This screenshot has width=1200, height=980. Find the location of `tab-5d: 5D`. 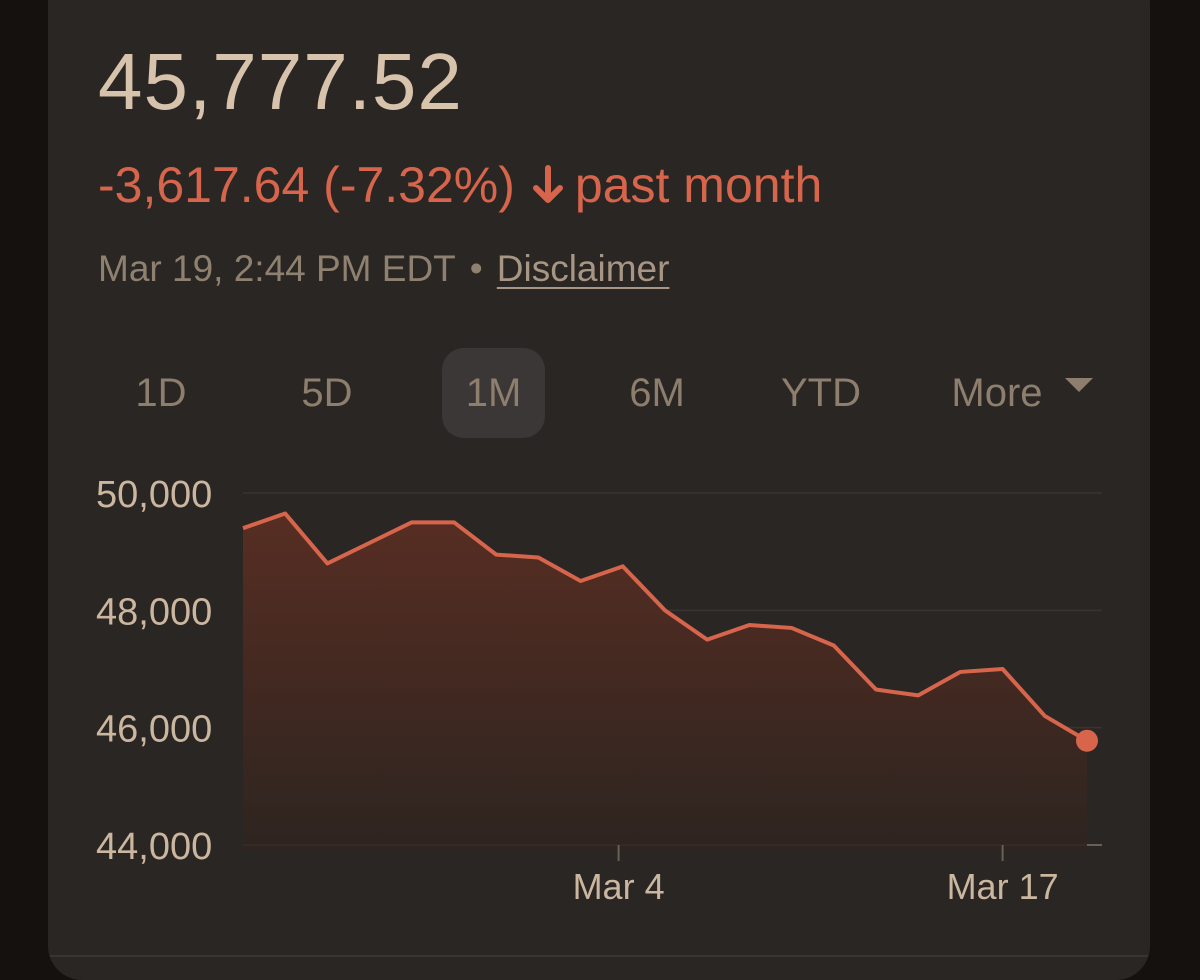

tab-5d: 5D is located at coordinates (327, 393).